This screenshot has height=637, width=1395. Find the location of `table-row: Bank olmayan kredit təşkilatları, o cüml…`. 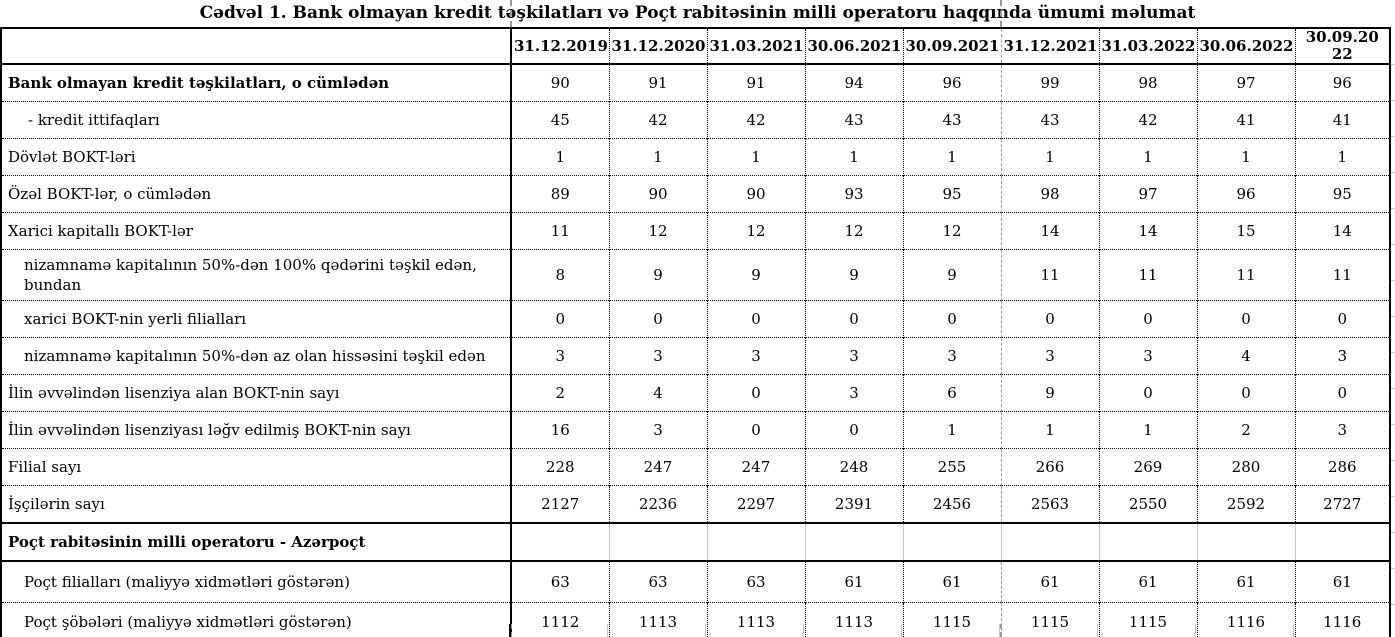

table-row: Bank olmayan kredit təşkilatları, o cüml… is located at coordinates (695, 83).